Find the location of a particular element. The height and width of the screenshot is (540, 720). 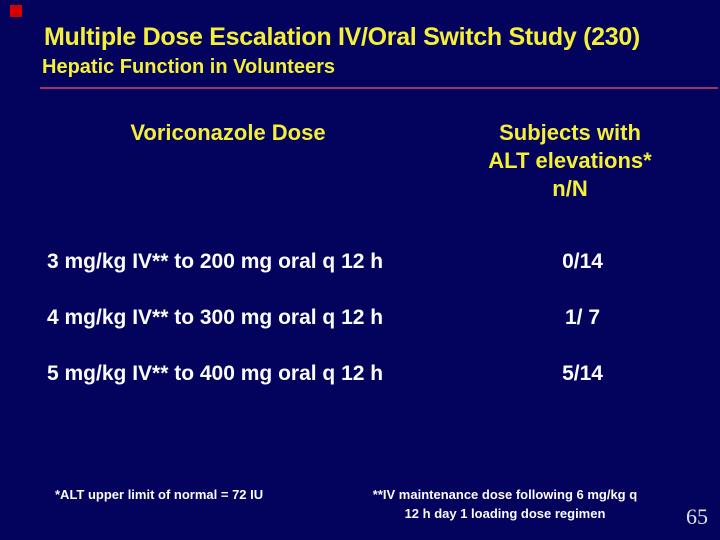

footnote-alt-limit: *ALT upper limit of normal = 72 IU is located at coordinates (159, 494).